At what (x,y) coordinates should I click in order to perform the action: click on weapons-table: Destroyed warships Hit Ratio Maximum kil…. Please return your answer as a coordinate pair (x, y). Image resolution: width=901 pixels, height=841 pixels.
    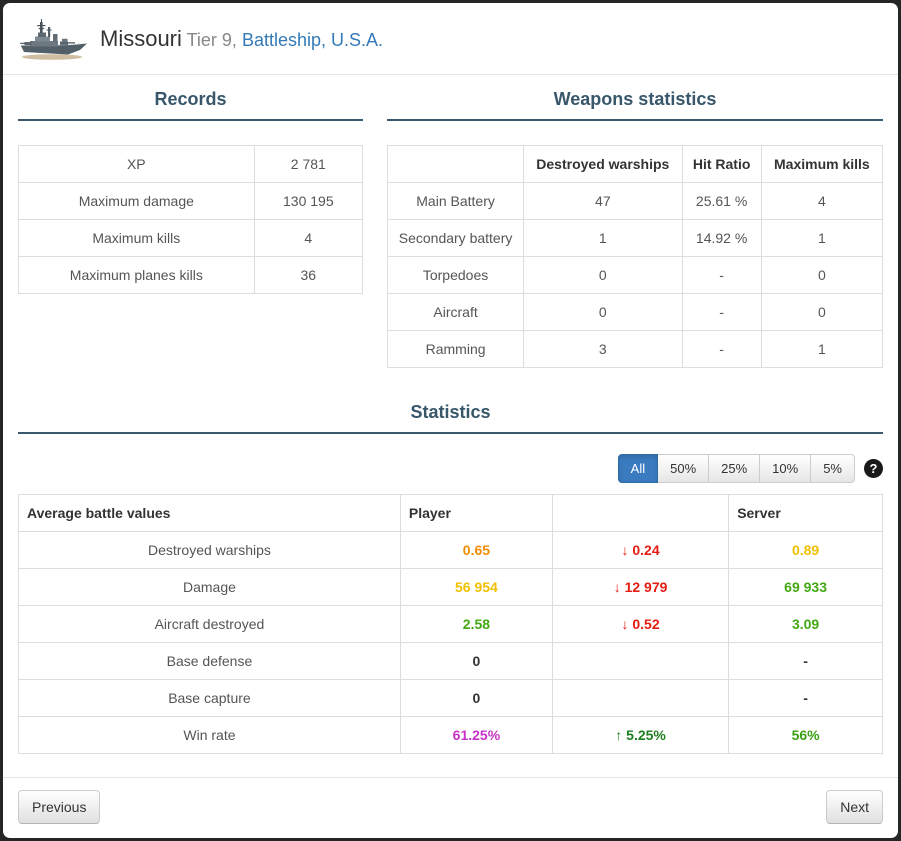
    Looking at the image, I should click on (635, 256).